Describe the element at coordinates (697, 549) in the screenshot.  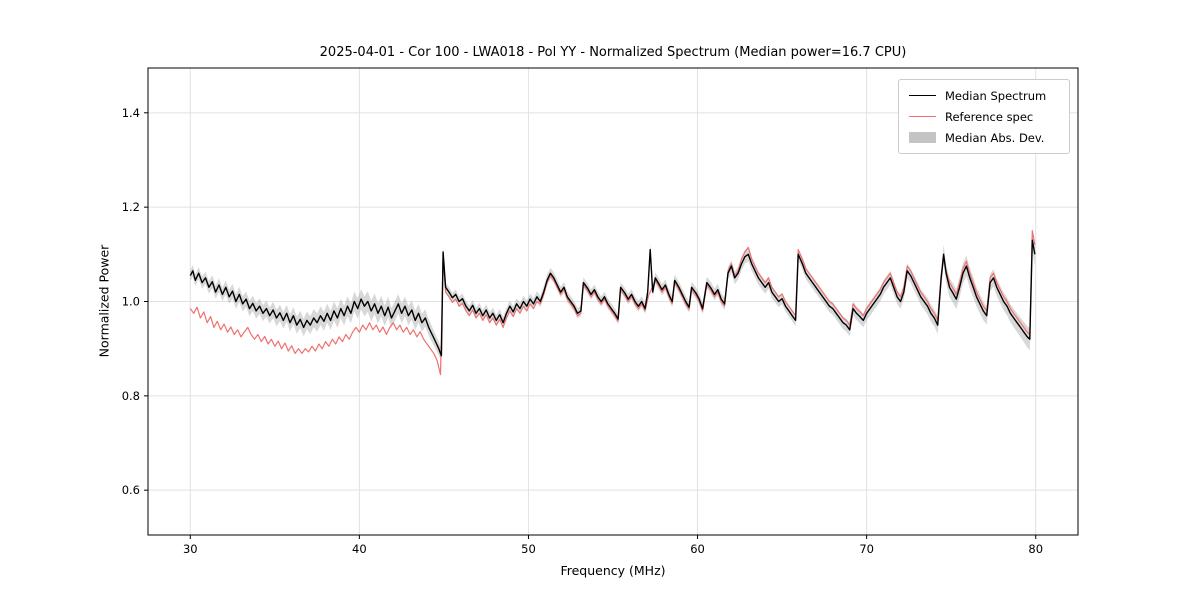
I see `x-tick-label: 60` at that location.